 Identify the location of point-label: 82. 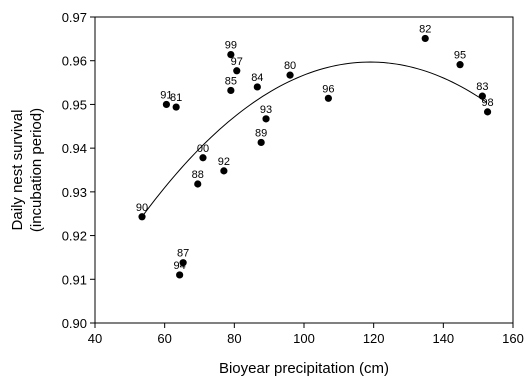
(425, 29).